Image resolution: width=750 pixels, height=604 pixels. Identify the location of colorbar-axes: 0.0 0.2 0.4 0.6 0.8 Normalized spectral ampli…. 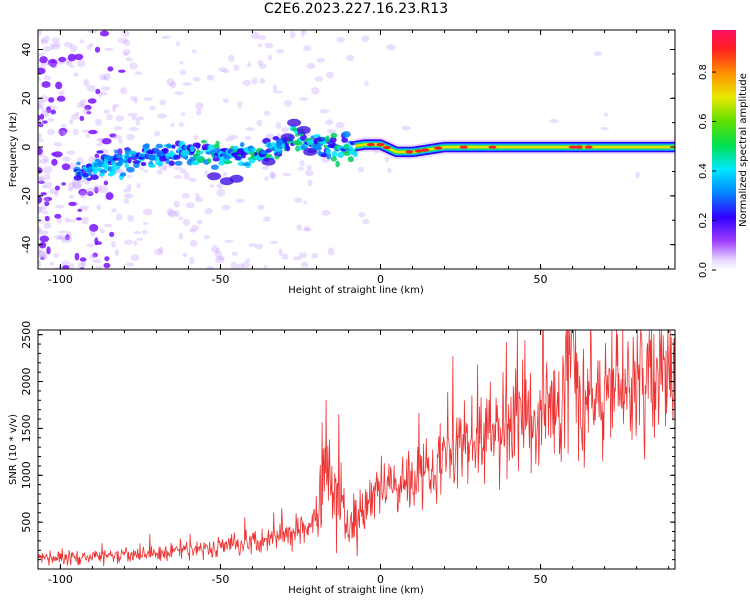
(723, 171).